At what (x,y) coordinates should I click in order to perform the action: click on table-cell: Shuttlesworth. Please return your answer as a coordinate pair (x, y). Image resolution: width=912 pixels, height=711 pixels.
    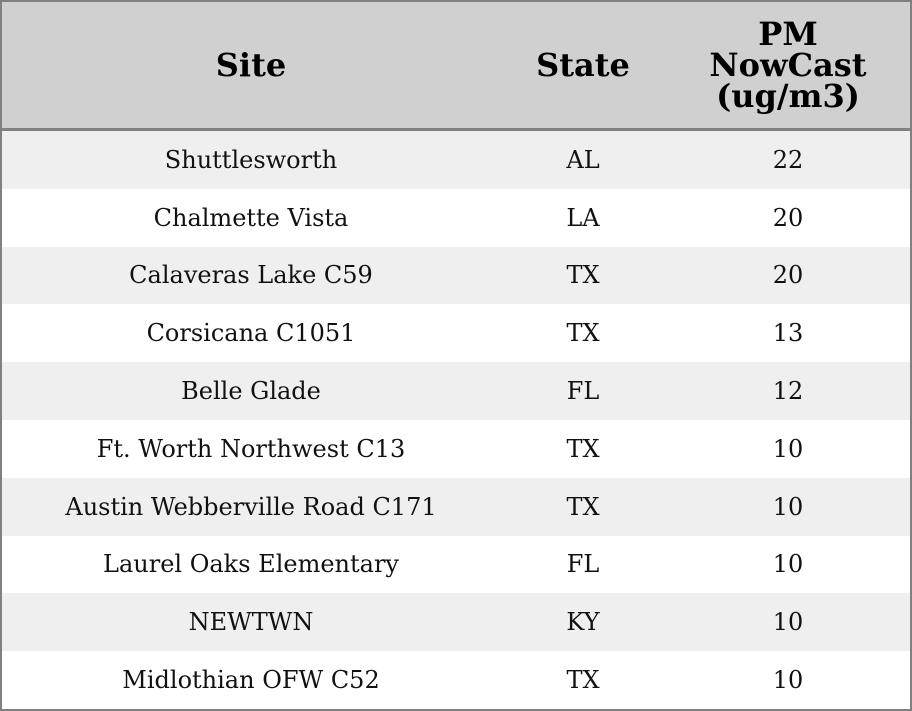
    Looking at the image, I should click on (251, 159).